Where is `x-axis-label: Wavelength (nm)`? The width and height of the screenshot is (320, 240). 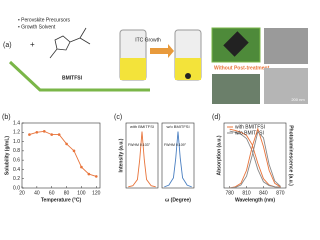
x-axis-label: Wavelength (nm) is located at coordinates (255, 200).